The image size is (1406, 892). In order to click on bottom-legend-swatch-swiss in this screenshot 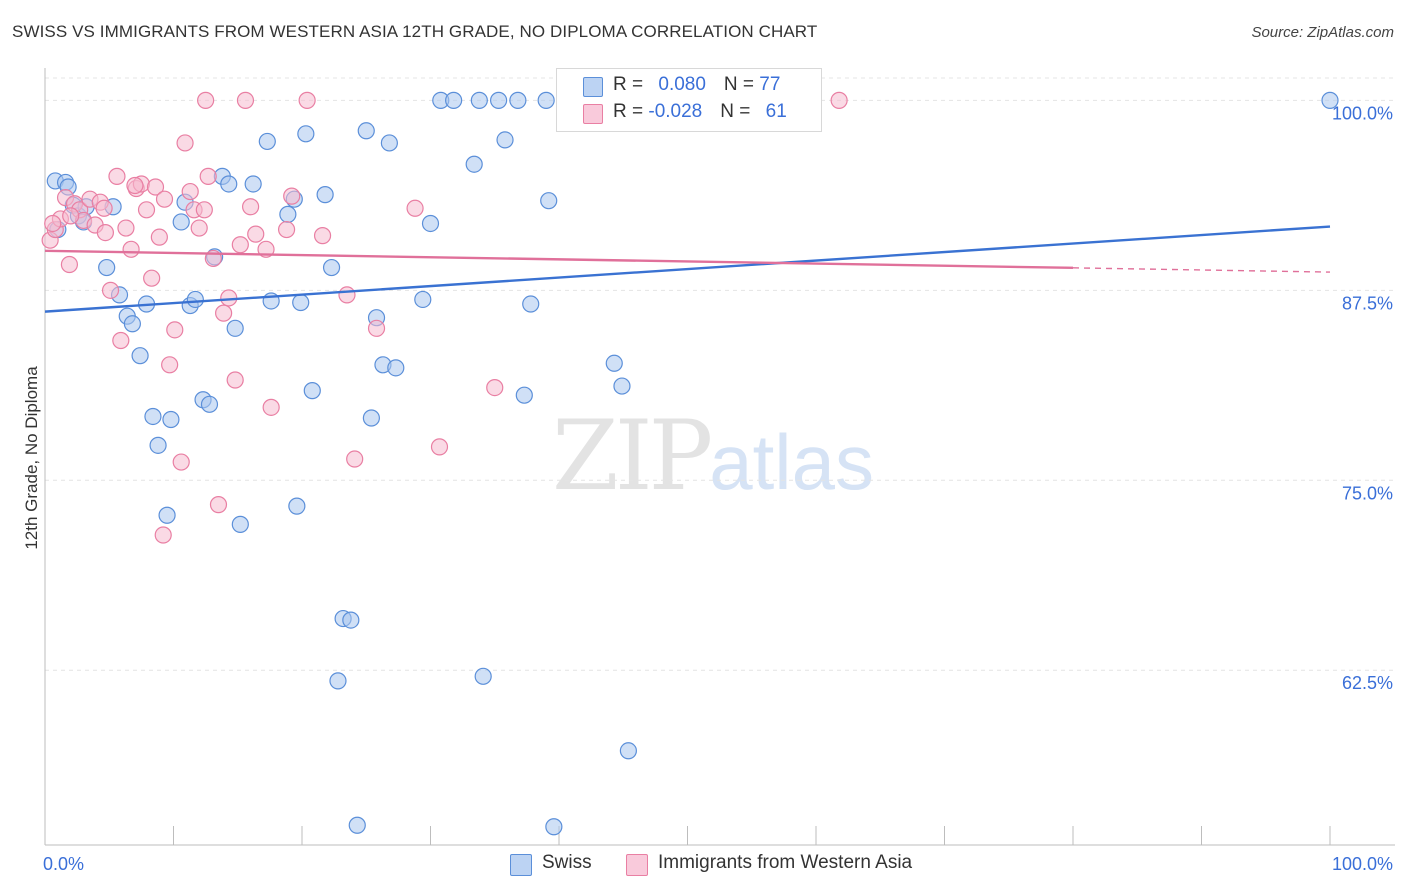, I will do `click(521, 865)`.